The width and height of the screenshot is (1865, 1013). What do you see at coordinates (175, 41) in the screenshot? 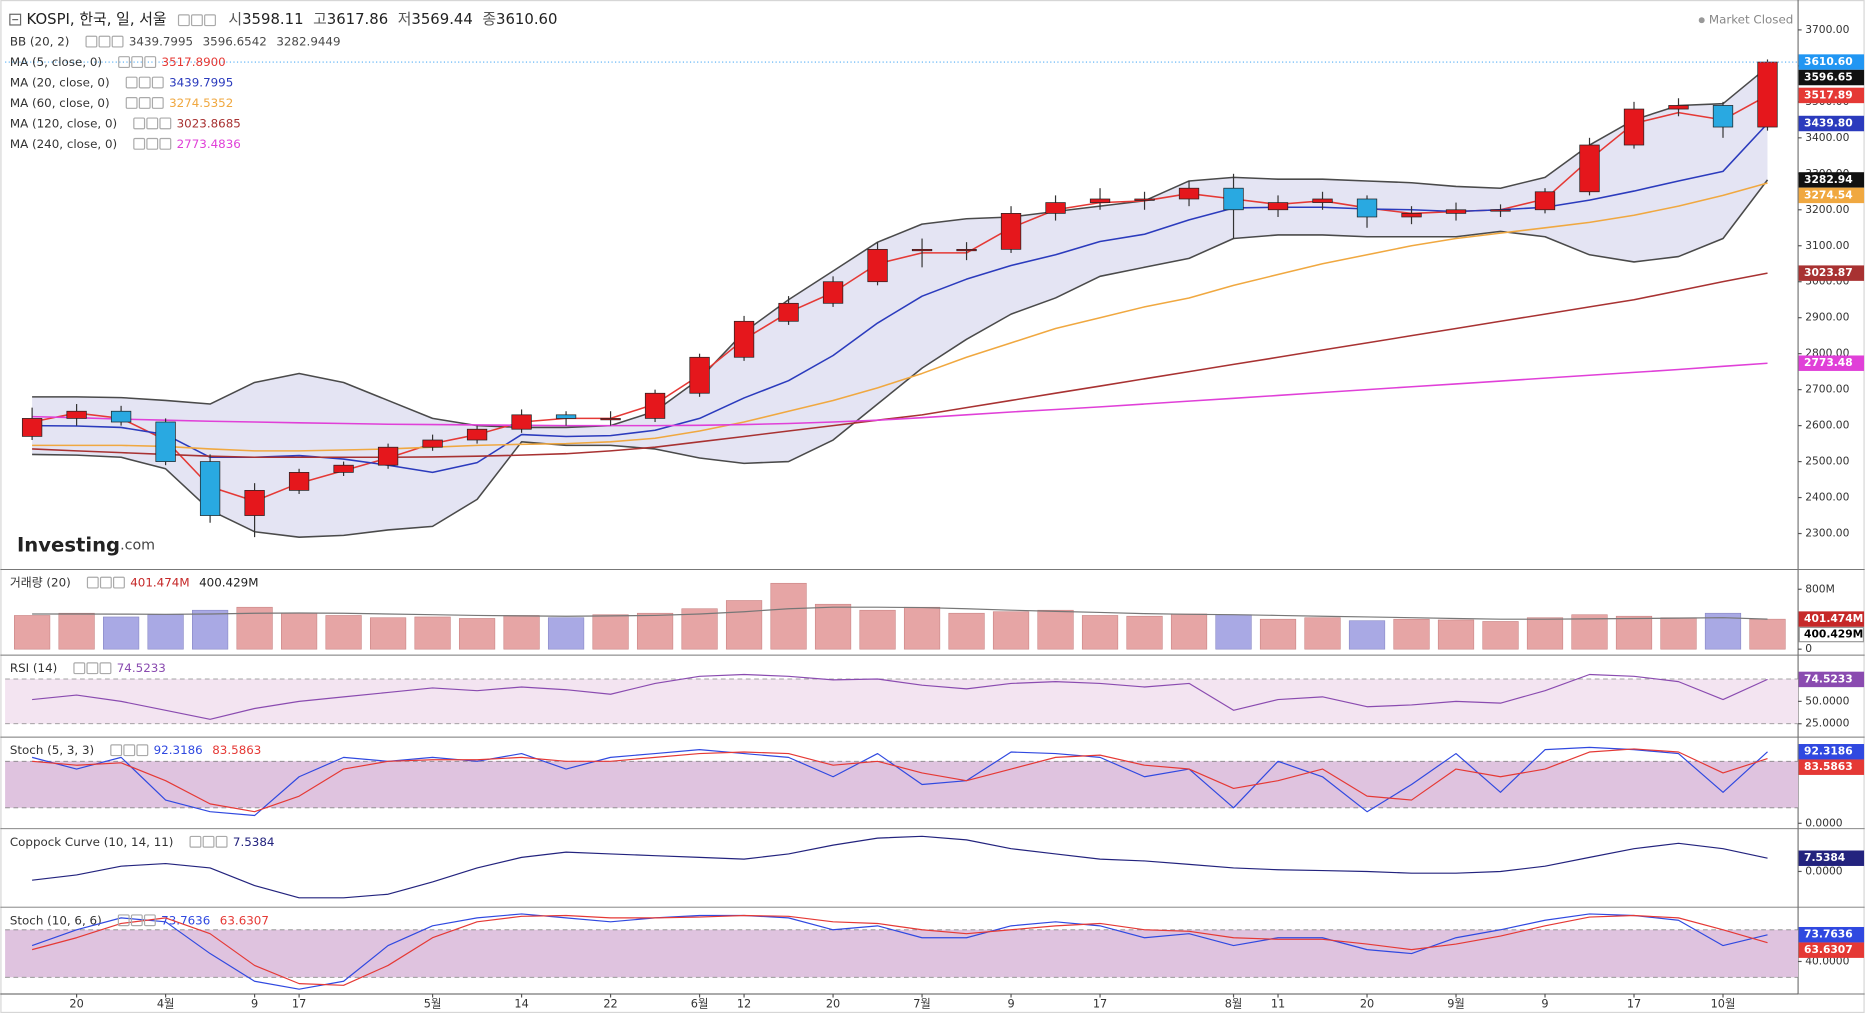
I see `legend-row: BB (20, 2) 3439.7995 3596.6542 3282.9449` at bounding box center [175, 41].